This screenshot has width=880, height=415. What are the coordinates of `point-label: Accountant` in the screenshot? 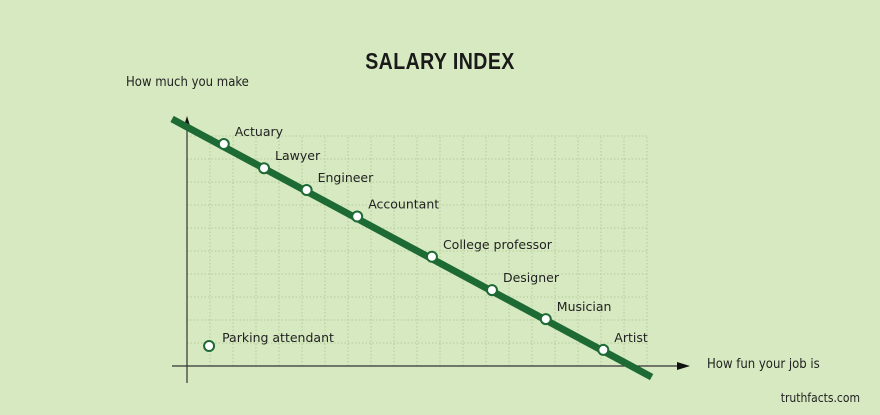 It's located at (403, 204).